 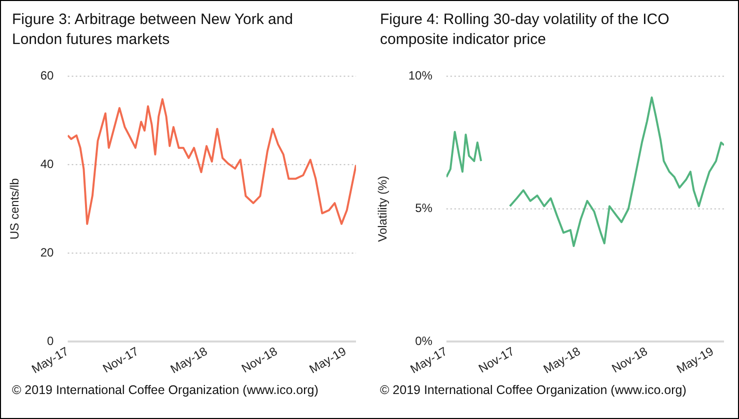 I want to click on y-tick-label: 10%, so click(x=420, y=75).